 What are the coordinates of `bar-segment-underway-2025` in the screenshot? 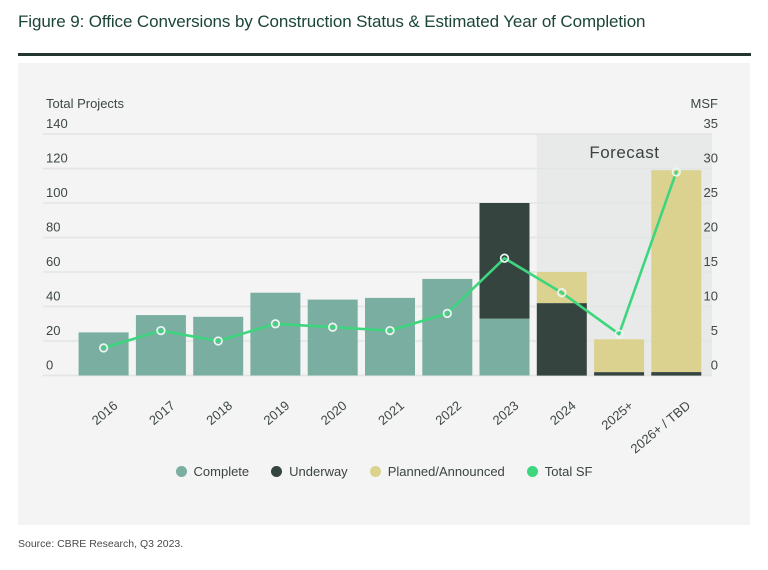 It's located at (619, 374).